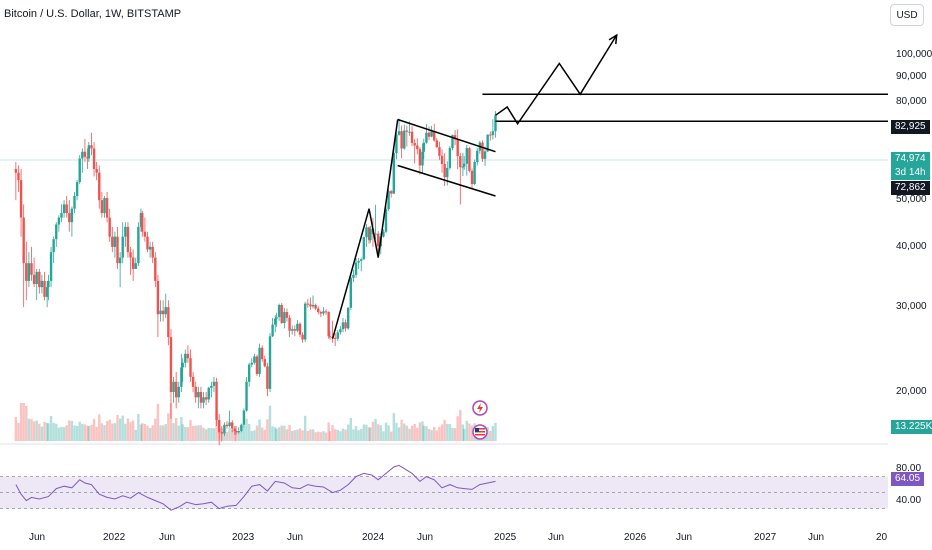 The image size is (932, 550). What do you see at coordinates (114, 537) in the screenshot?
I see `x-tick-label: 2022` at bounding box center [114, 537].